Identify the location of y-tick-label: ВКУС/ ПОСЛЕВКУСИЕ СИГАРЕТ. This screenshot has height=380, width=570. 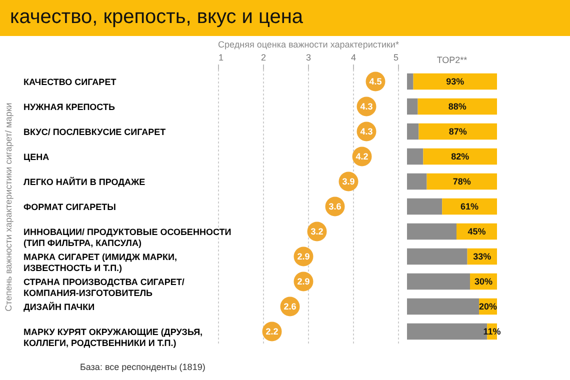
(95, 132).